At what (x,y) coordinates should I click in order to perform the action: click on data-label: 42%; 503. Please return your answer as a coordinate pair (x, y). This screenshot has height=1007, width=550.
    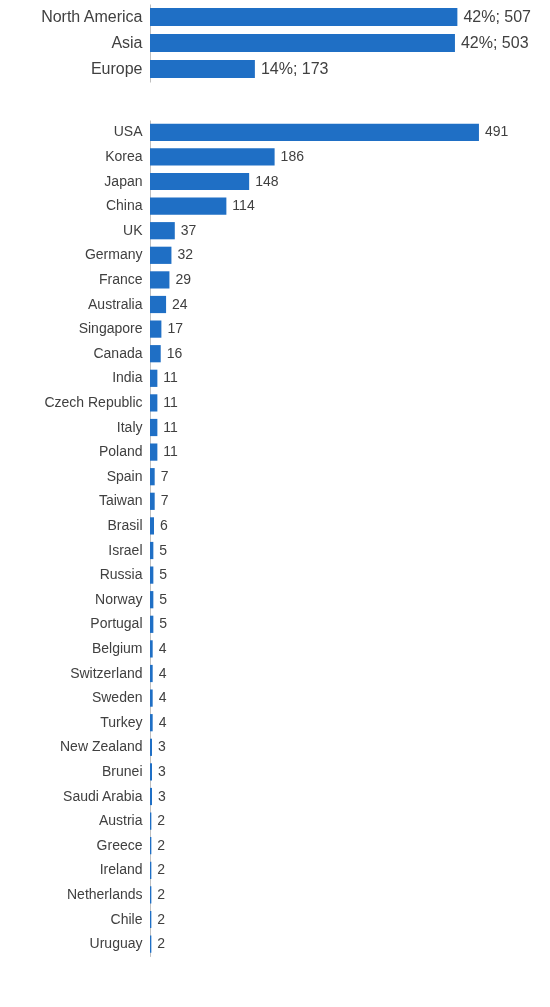
    Looking at the image, I should click on (494, 42).